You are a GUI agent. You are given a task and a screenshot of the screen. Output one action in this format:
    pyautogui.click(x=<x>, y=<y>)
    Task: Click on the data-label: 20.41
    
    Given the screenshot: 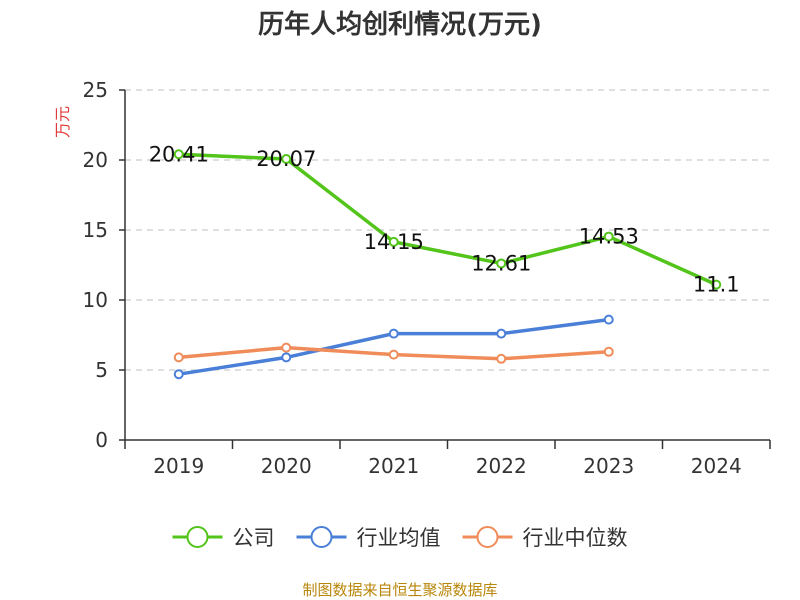 What is the action you would take?
    pyautogui.click(x=179, y=154)
    